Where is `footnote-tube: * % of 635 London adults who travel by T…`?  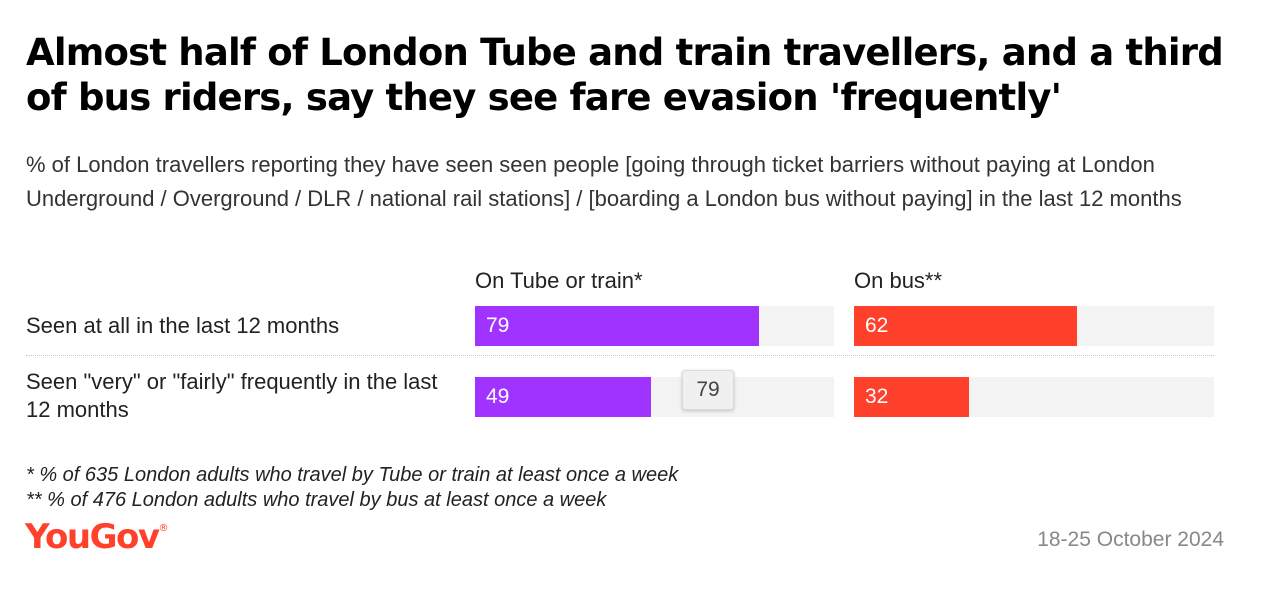
footnote-tube: * % of 635 London adults who travel by T… is located at coordinates (352, 475).